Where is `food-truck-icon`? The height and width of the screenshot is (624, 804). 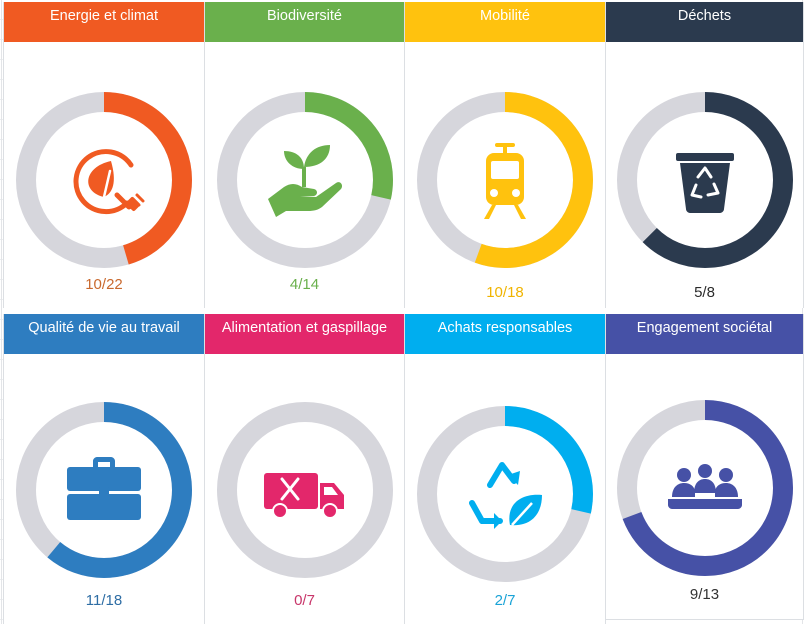
food-truck-icon is located at coordinates (305, 490).